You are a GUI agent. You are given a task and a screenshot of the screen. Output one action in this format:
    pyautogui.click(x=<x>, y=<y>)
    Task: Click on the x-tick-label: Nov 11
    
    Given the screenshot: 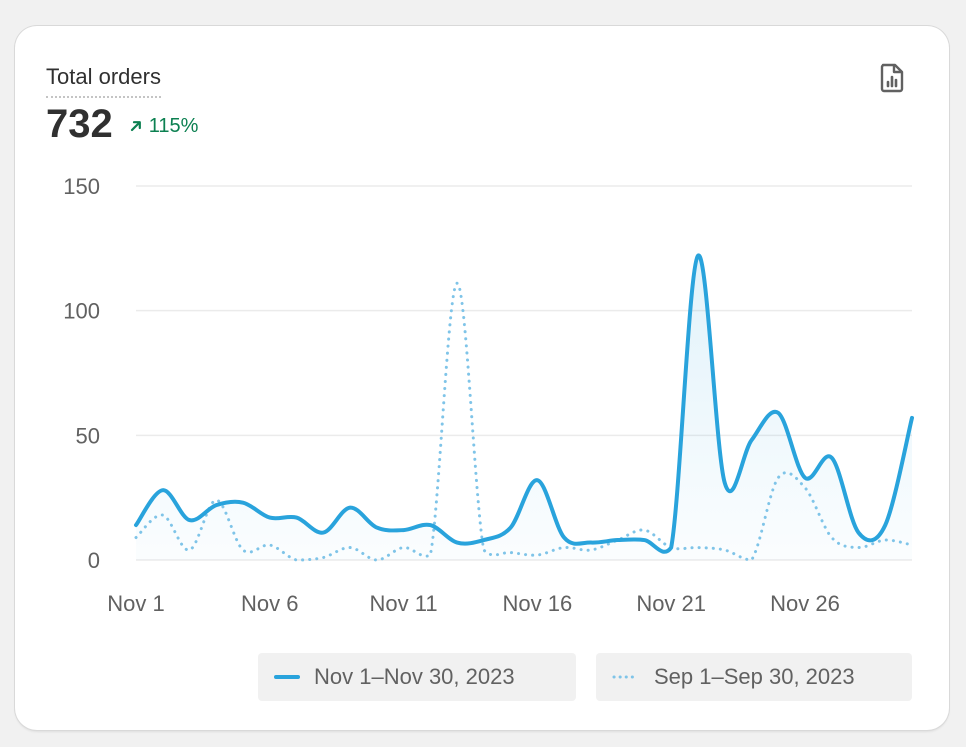 What is the action you would take?
    pyautogui.click(x=404, y=603)
    